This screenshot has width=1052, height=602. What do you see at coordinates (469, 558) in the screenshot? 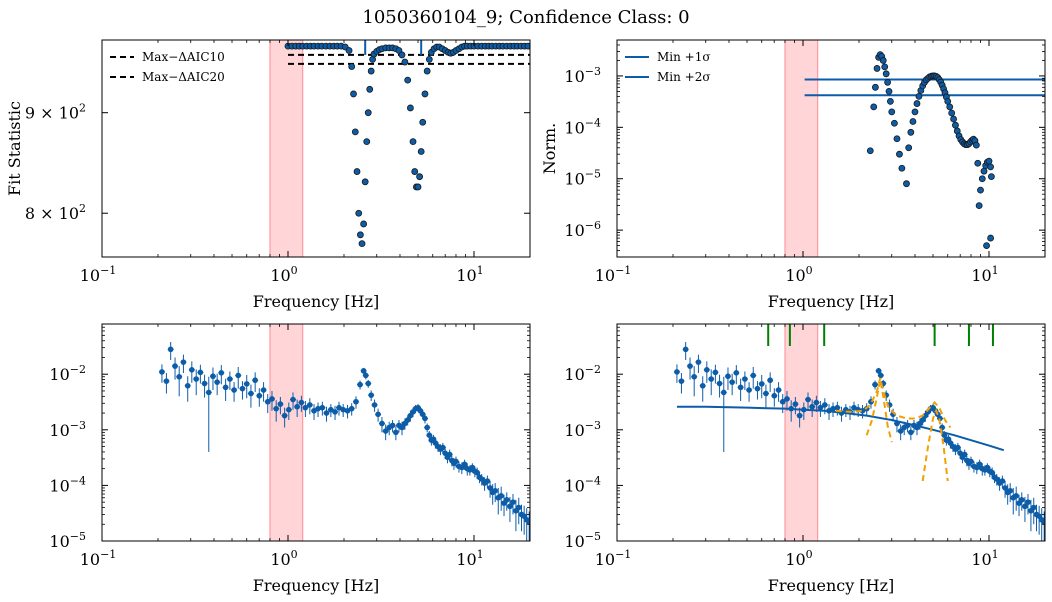
I see `x-tick-label: 10¹` at bounding box center [469, 558].